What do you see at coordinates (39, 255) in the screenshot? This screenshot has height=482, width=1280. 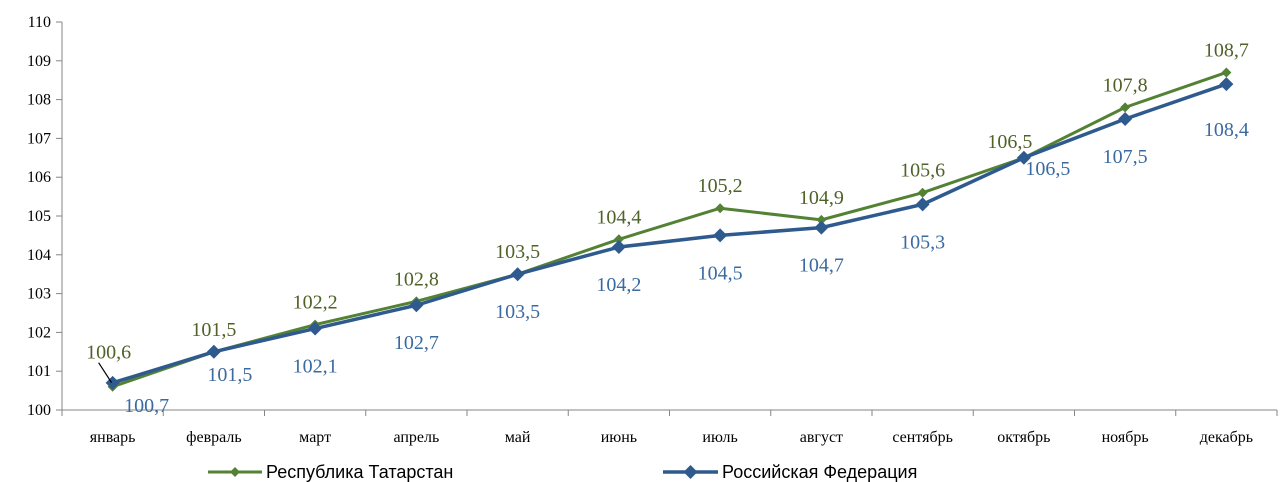 I see `y-tick-label: 104` at bounding box center [39, 255].